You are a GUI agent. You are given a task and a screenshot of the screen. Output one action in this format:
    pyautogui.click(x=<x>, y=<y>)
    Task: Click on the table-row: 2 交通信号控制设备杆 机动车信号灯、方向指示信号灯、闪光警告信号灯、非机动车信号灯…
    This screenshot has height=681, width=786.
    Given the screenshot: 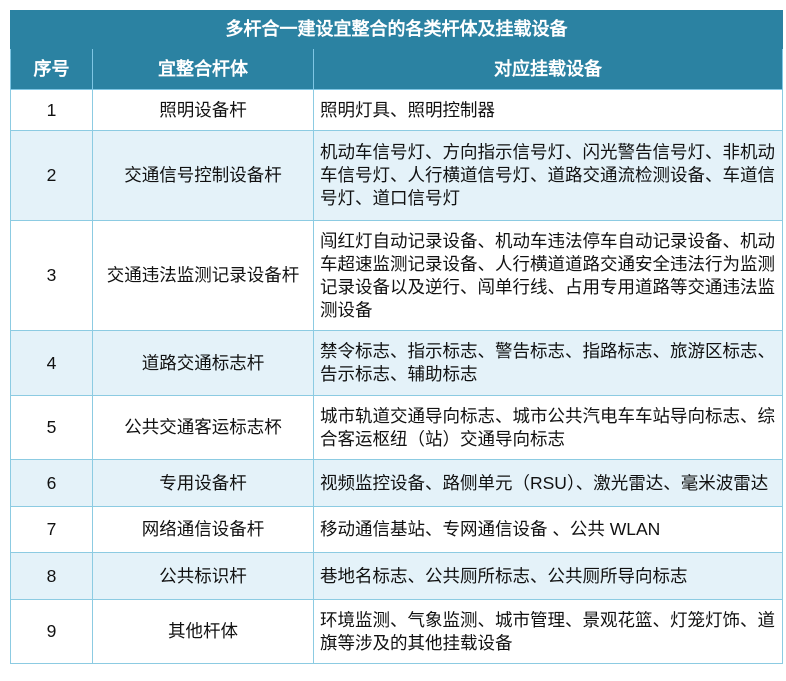 What is the action you would take?
    pyautogui.click(x=396, y=175)
    